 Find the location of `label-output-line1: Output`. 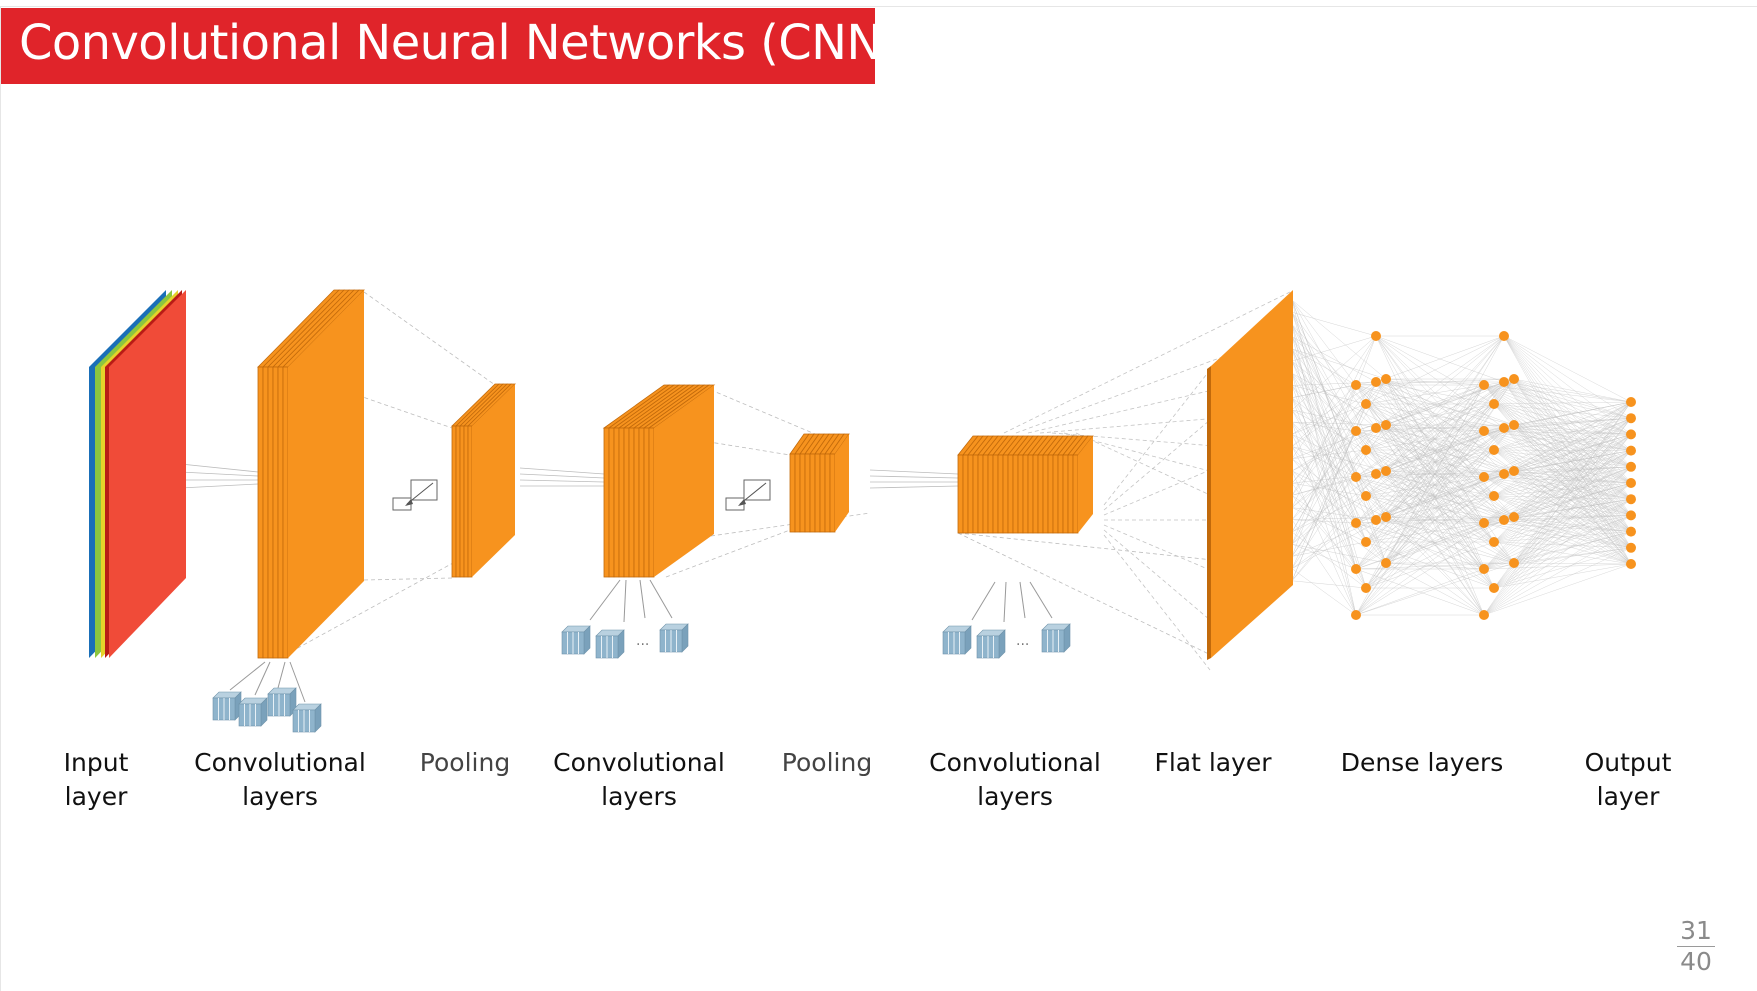

label-output-line1: Output is located at coordinates (1628, 762).